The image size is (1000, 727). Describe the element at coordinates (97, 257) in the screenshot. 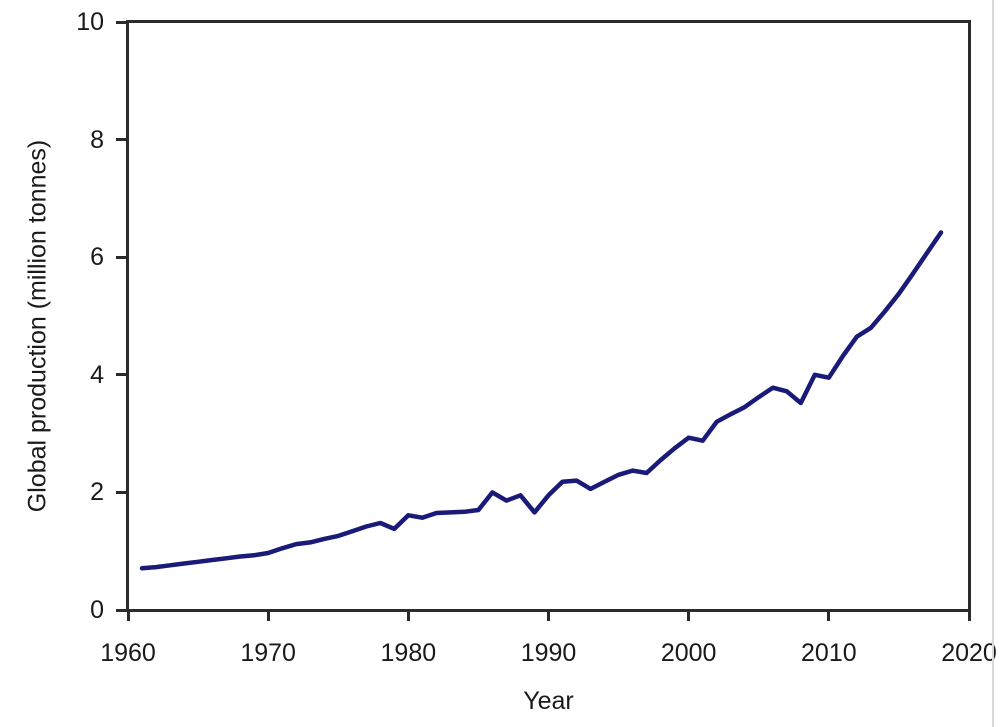

I see `y-axis-tick-label: 6` at that location.